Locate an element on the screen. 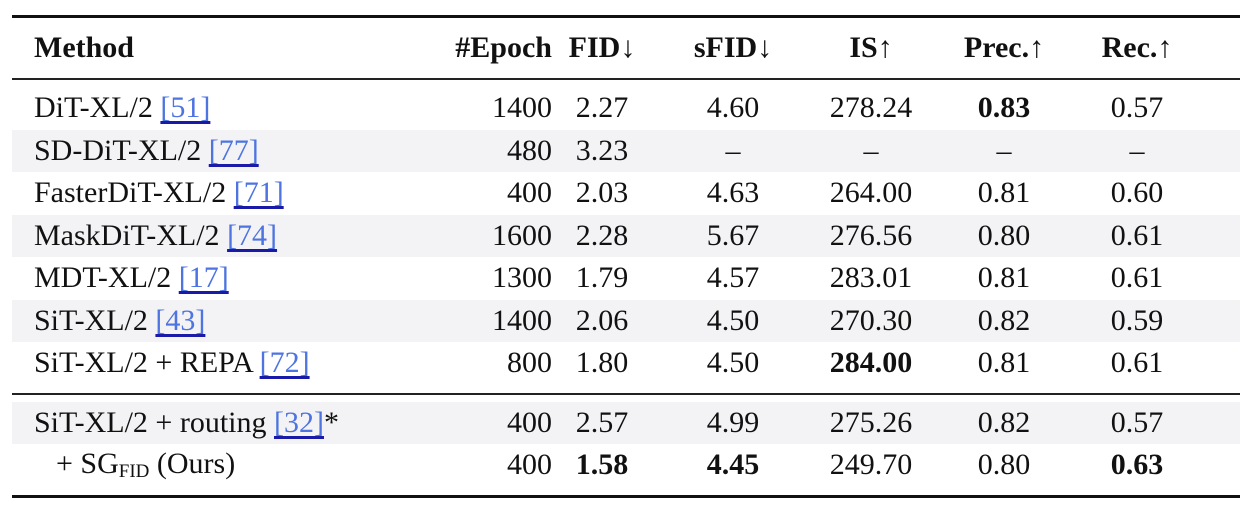  is-cell: 283.01 is located at coordinates (871, 278).